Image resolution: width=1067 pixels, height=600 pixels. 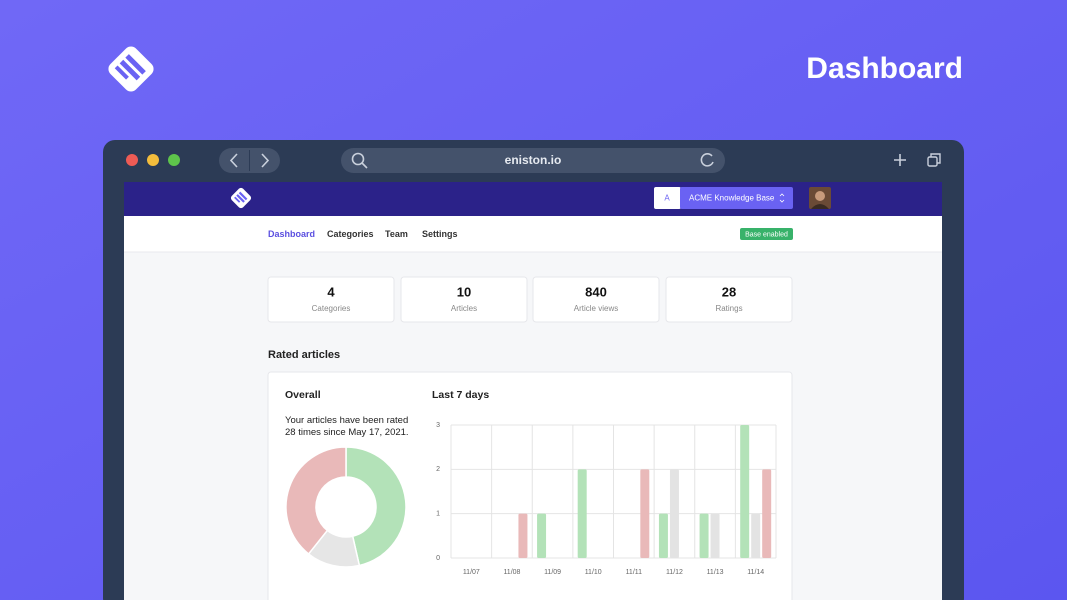 What do you see at coordinates (533, 234) in the screenshot?
I see `nav-bar` at bounding box center [533, 234].